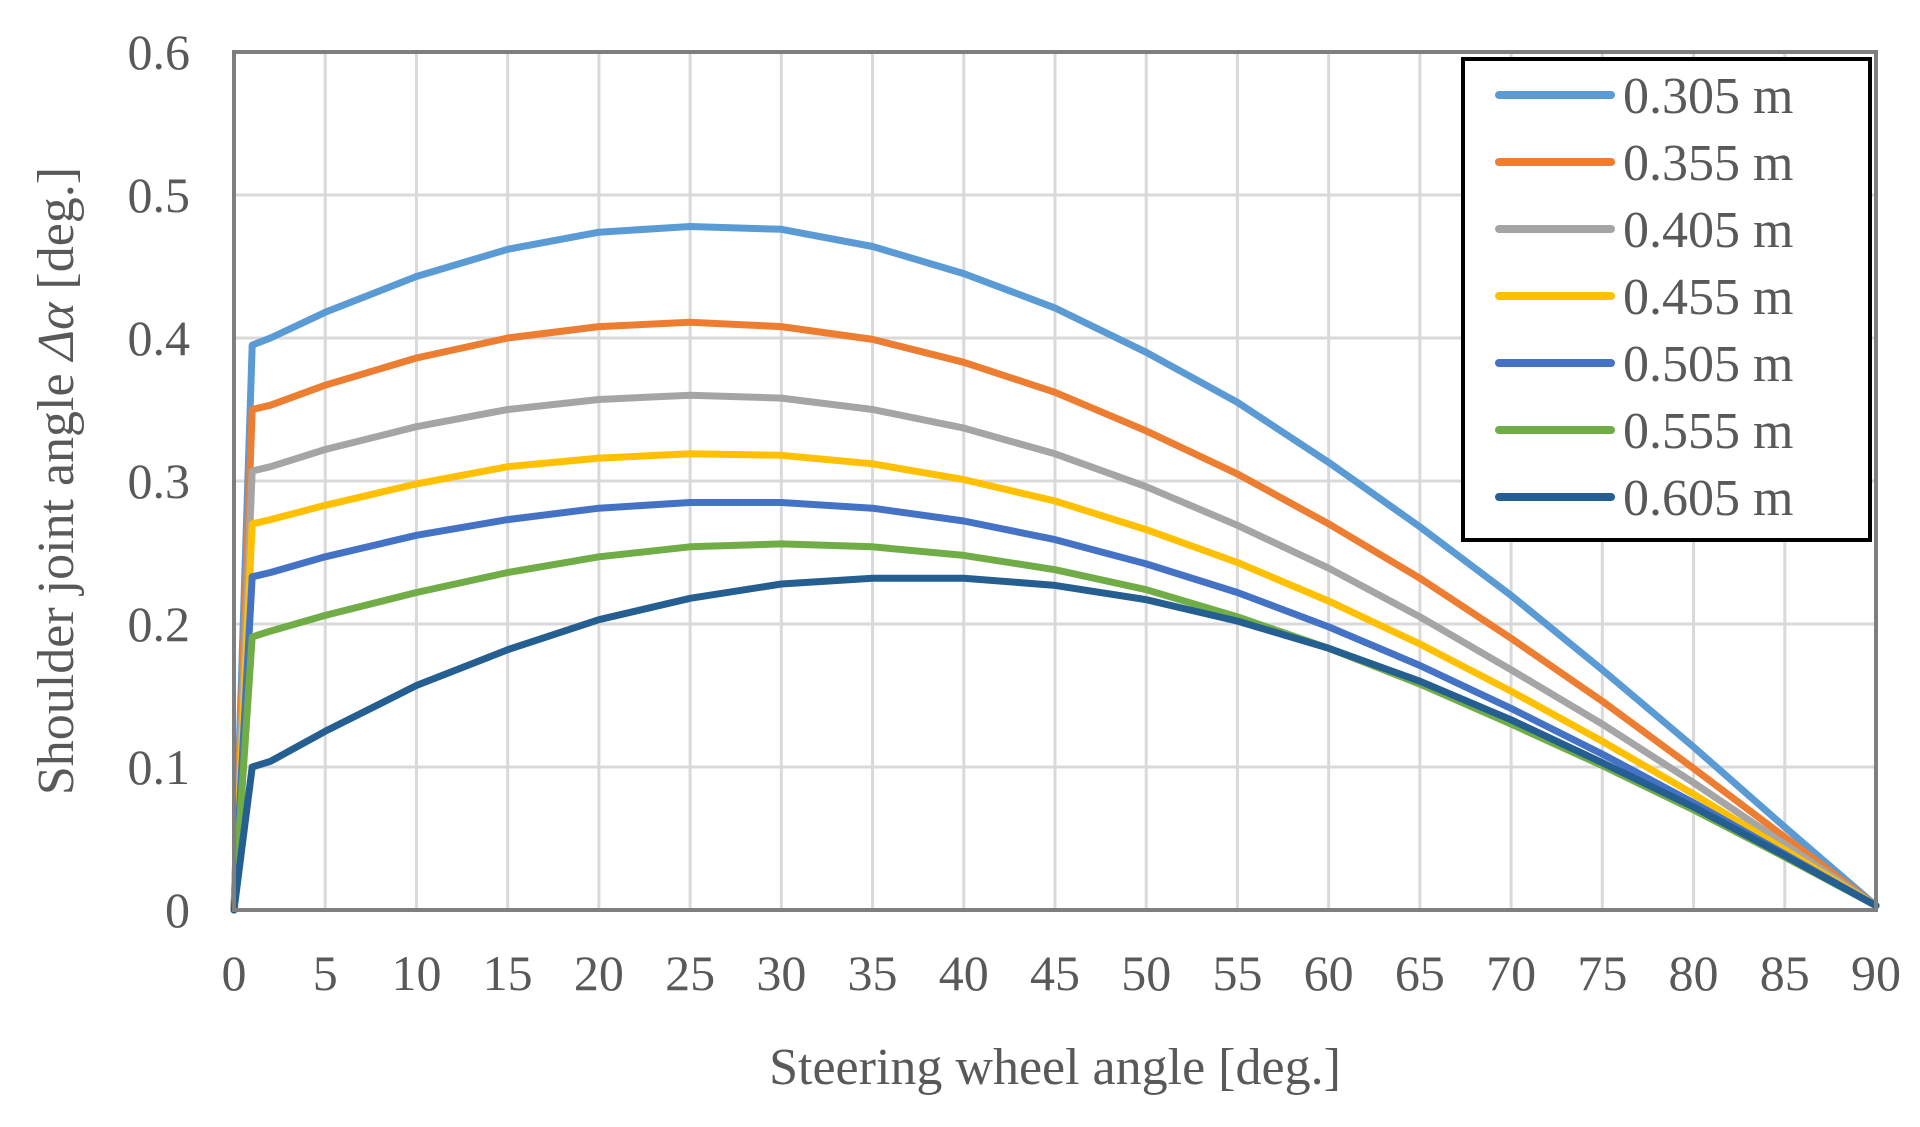 The image size is (1920, 1127). What do you see at coordinates (1055, 973) in the screenshot?
I see `x-tick-label: 45` at bounding box center [1055, 973].